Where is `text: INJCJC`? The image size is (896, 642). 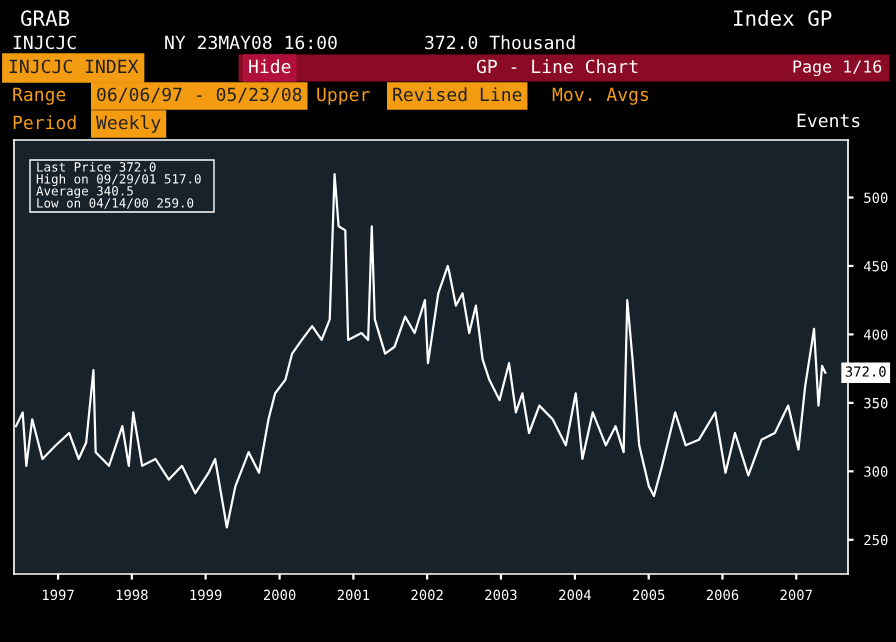
text: INJCJC is located at coordinates (44, 42).